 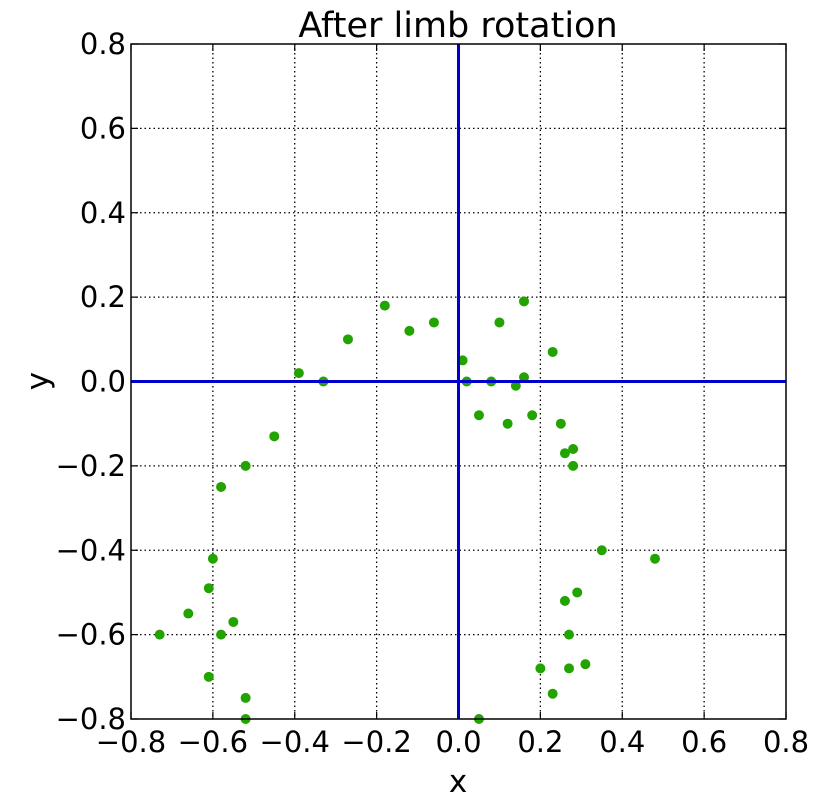 What do you see at coordinates (91, 550) in the screenshot?
I see `y-tick-label: −0.4` at bounding box center [91, 550].